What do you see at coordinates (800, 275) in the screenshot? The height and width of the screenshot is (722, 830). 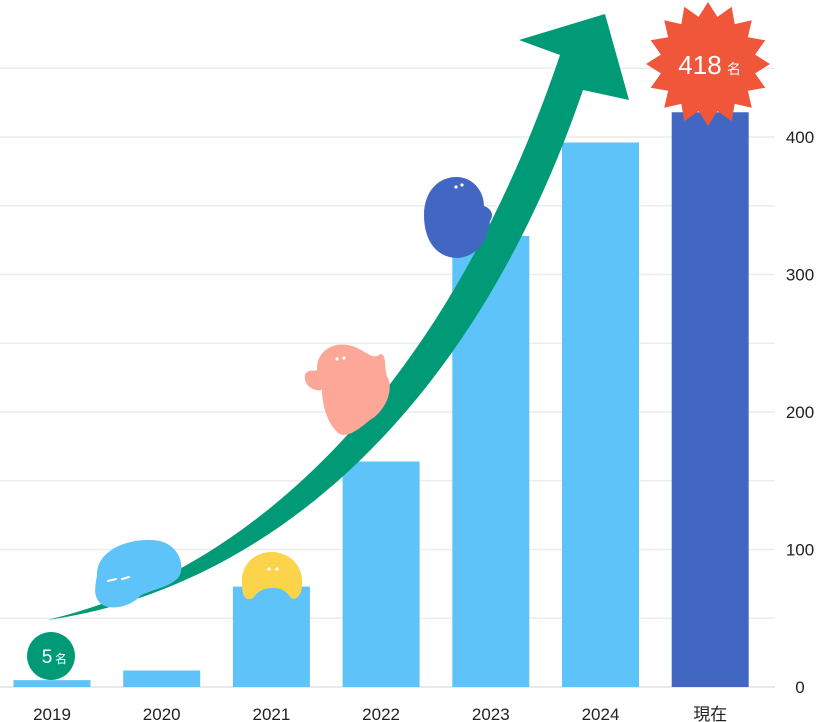 I see `y-tick-label: 300` at bounding box center [800, 275].